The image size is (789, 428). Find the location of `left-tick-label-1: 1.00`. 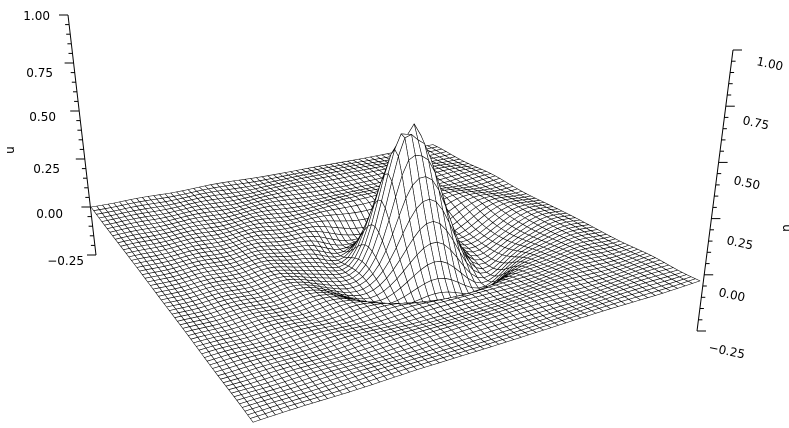

left-tick-label-1: 1.00 is located at coordinates (36, 16).